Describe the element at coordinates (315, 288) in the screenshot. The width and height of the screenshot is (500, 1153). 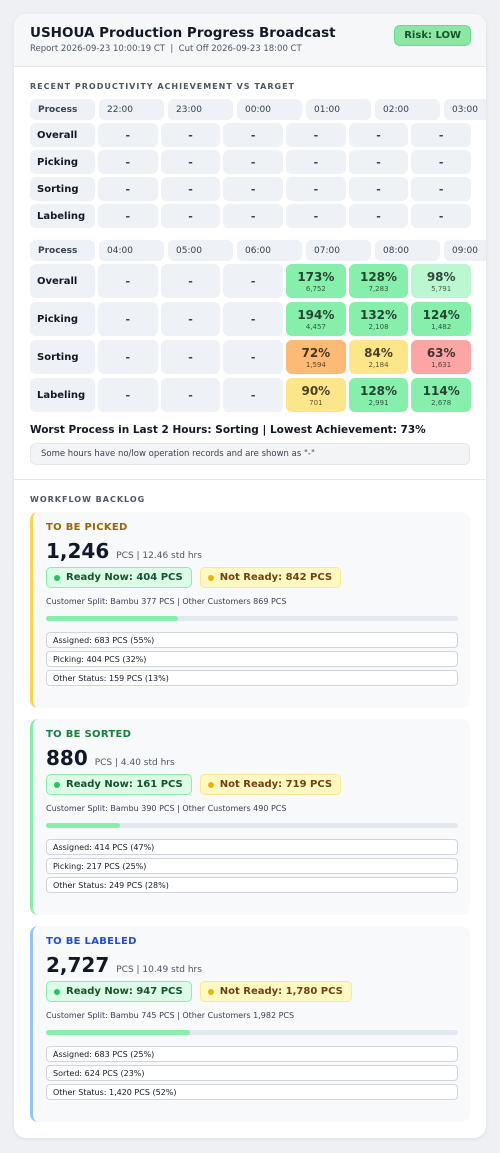
I see `count: 6,752` at that location.